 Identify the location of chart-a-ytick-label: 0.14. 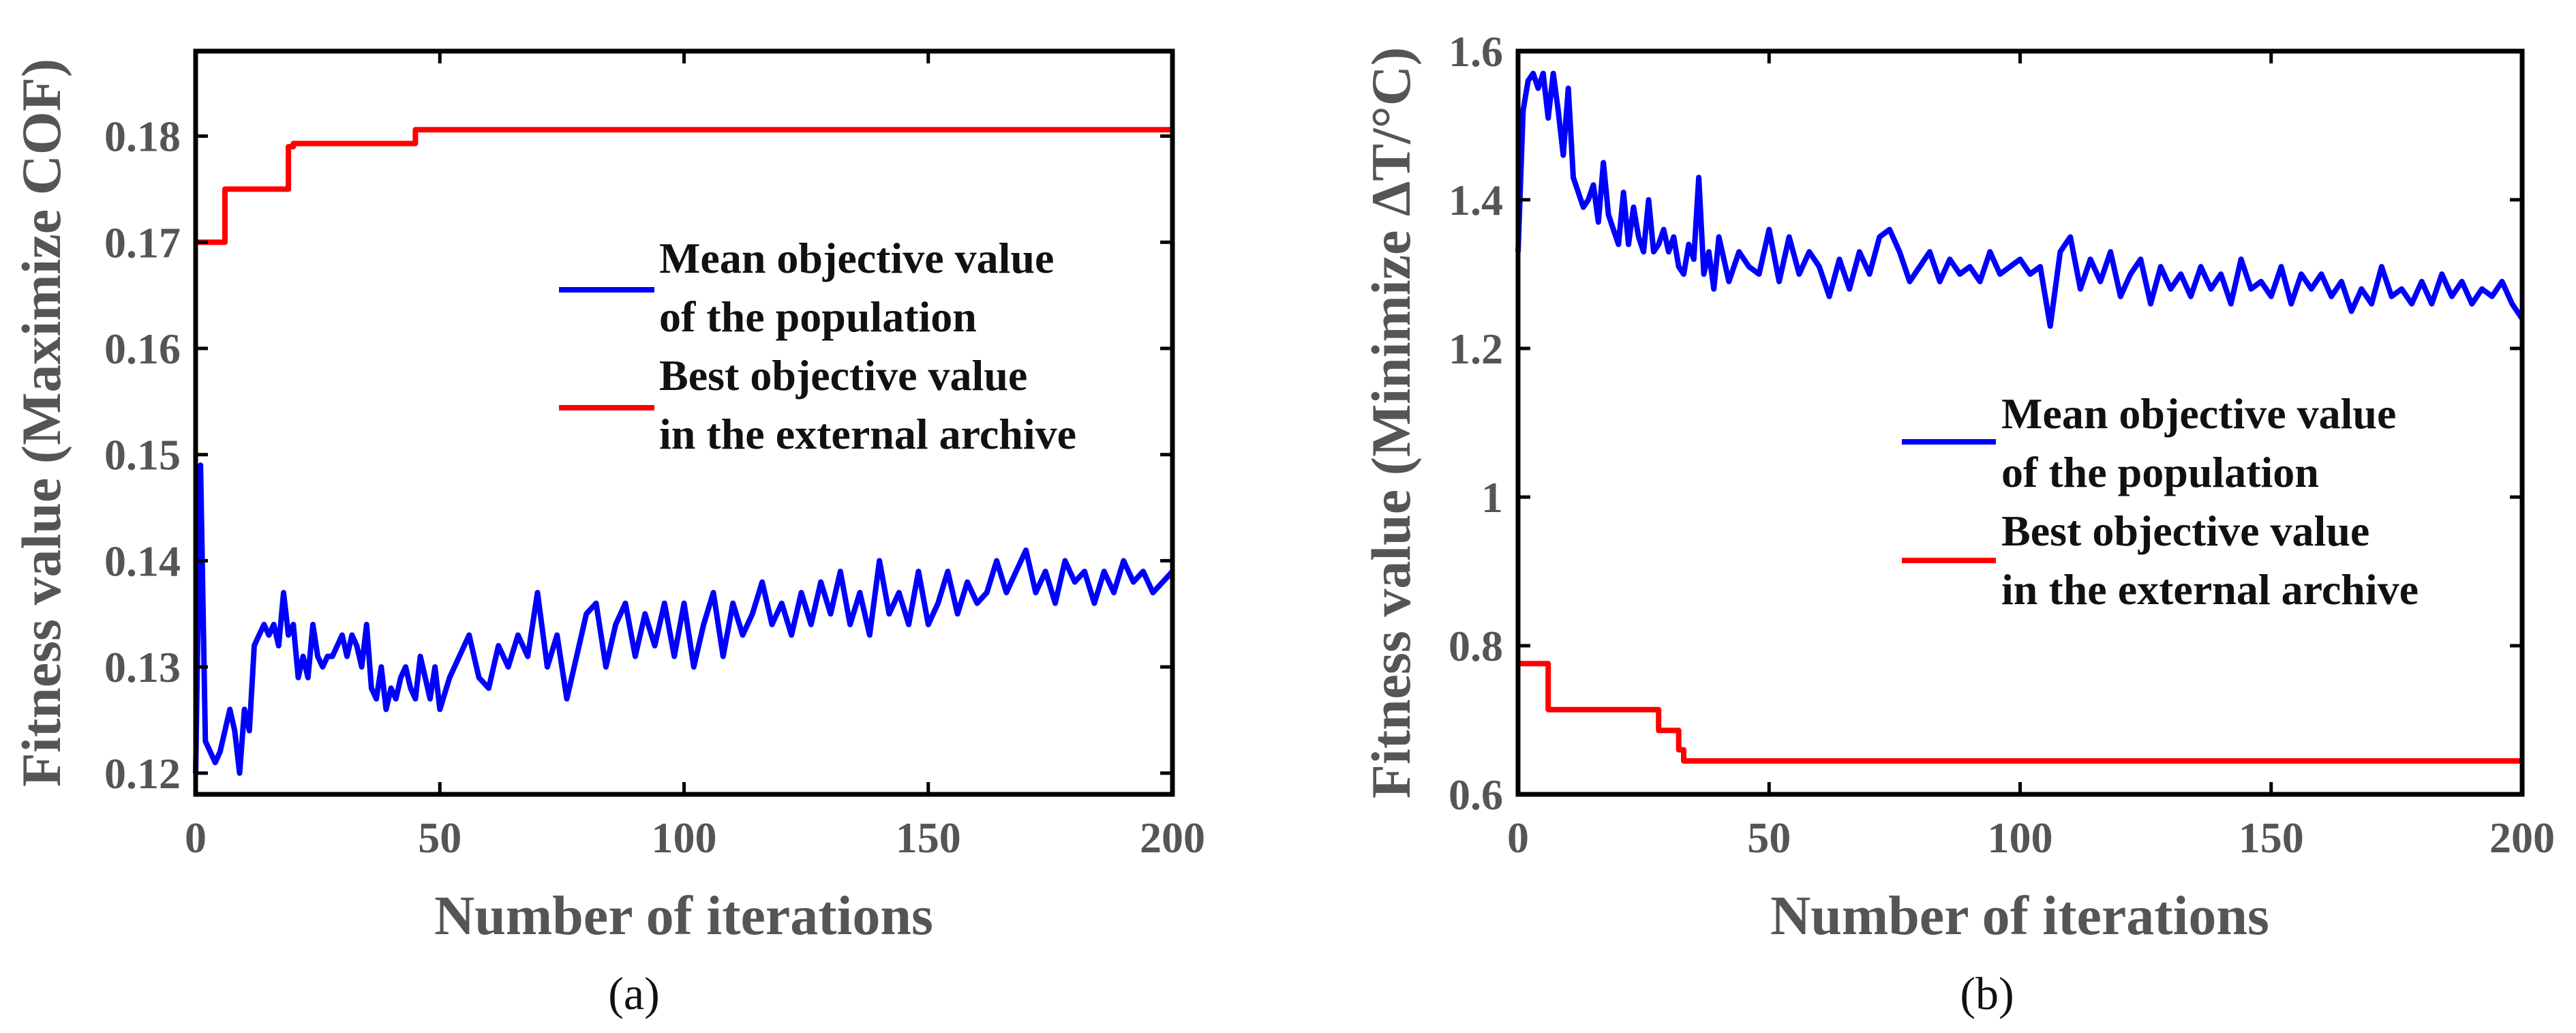
(142, 561).